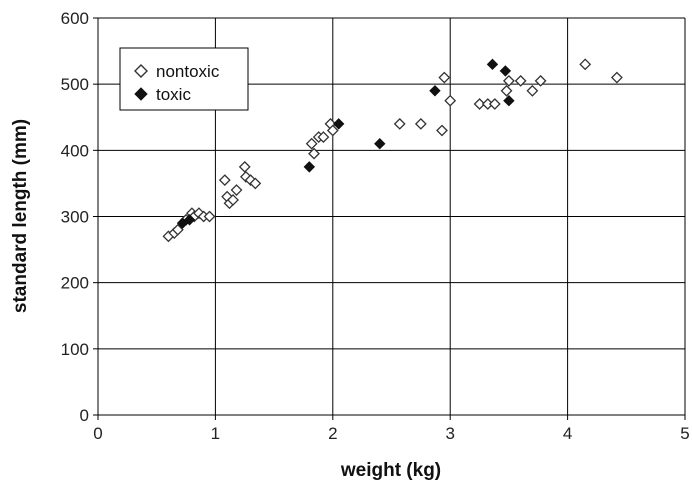 Image resolution: width=692 pixels, height=488 pixels. Describe the element at coordinates (97, 433) in the screenshot. I see `x-tick-label: 0` at that location.